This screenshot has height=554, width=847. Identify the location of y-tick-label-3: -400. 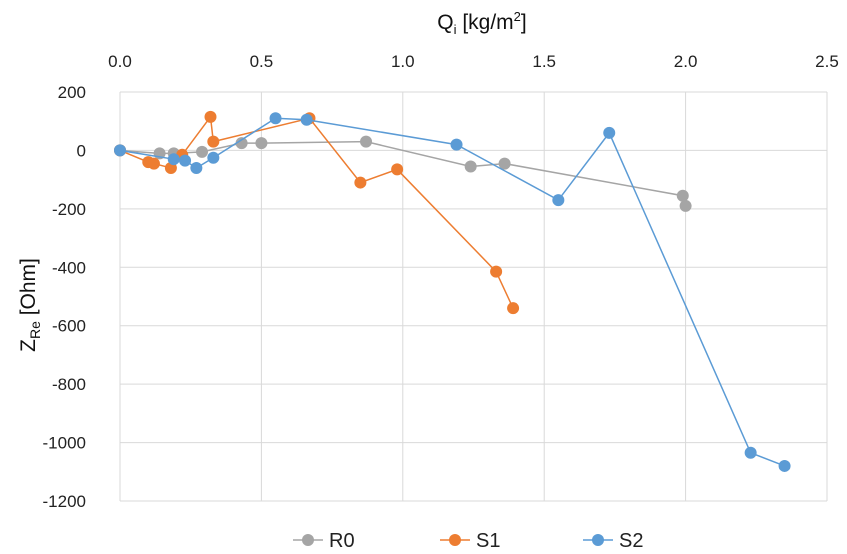
(69, 267).